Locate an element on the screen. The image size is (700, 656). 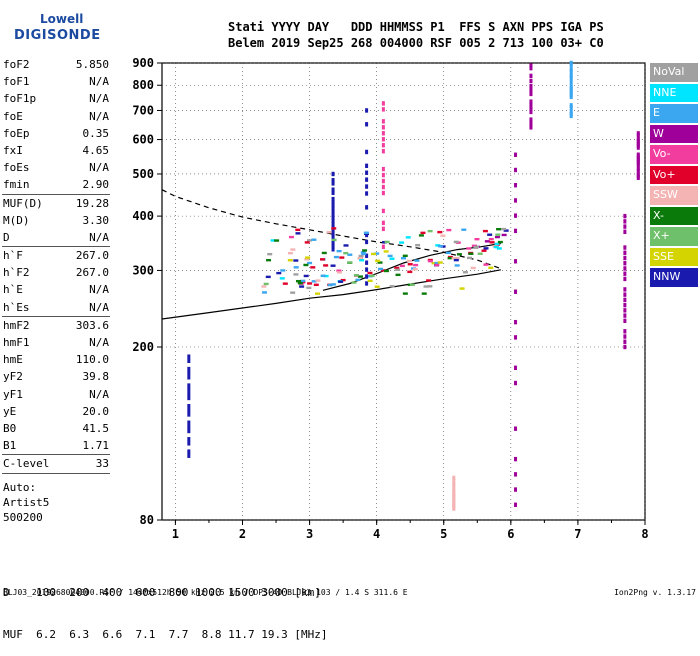
y-tick-label: 600 is located at coordinates (143, 140).